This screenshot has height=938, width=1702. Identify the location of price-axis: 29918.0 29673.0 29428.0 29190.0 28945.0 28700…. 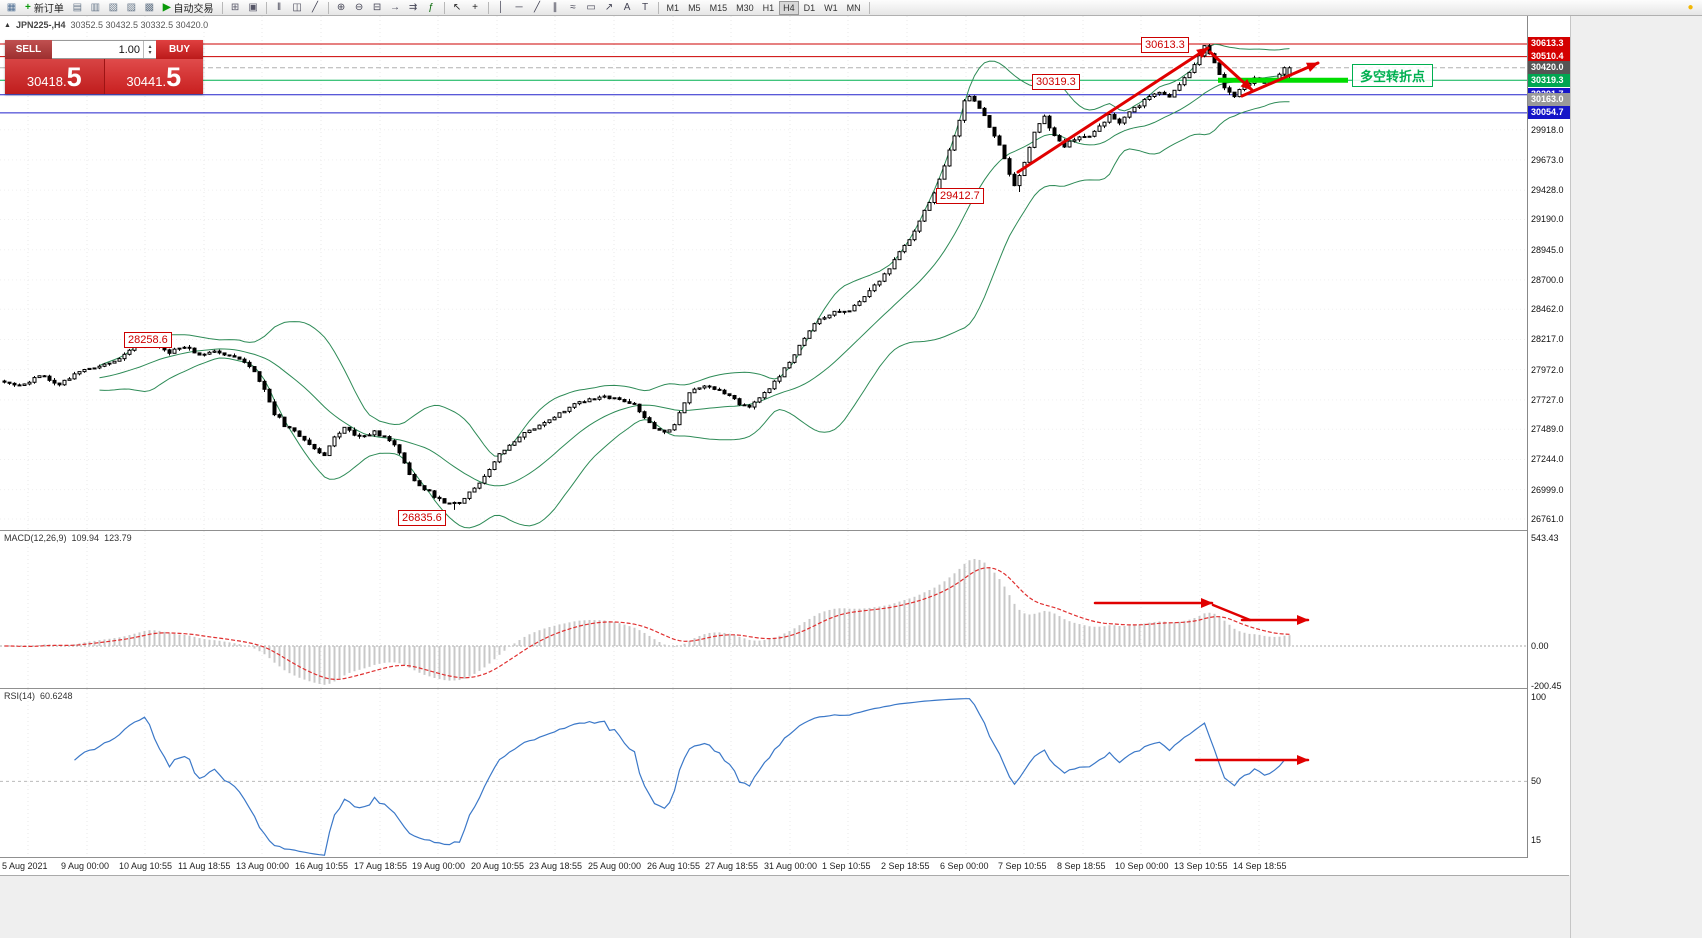
(1548, 445).